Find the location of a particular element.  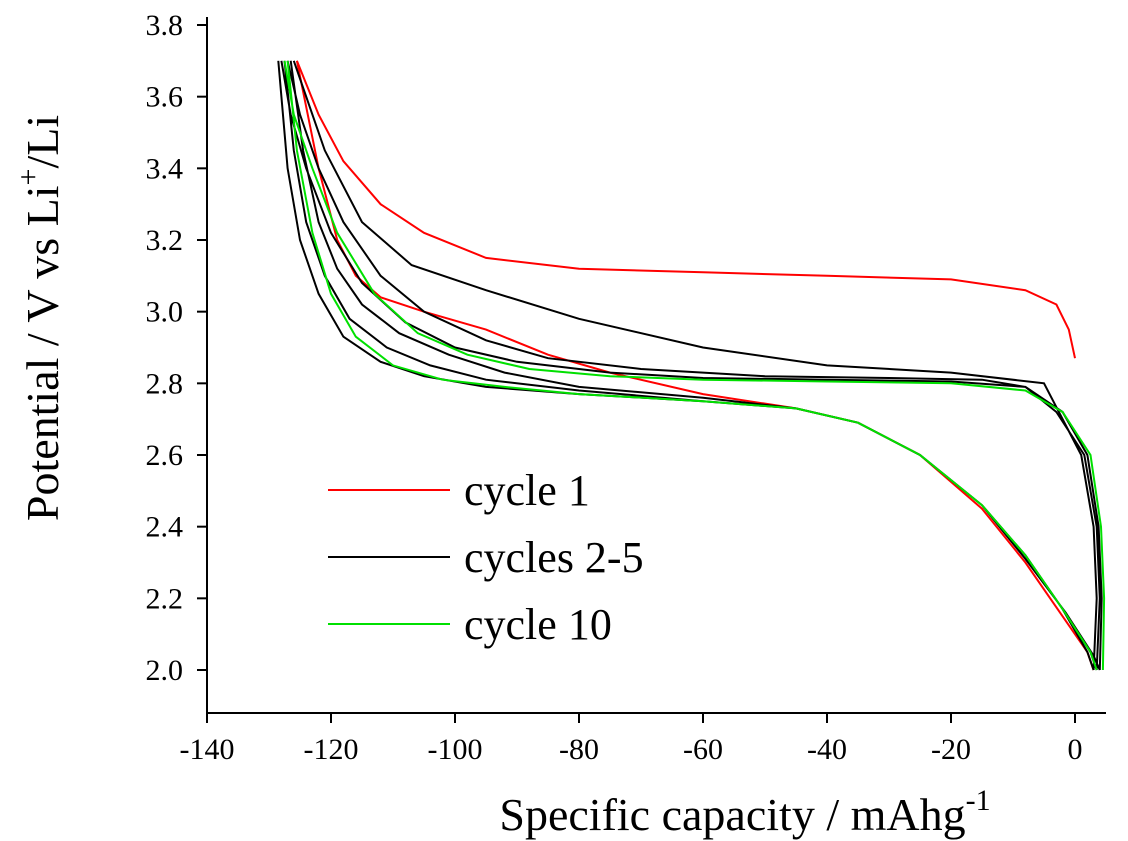

x-tick-label: 0 is located at coordinates (1075, 749).